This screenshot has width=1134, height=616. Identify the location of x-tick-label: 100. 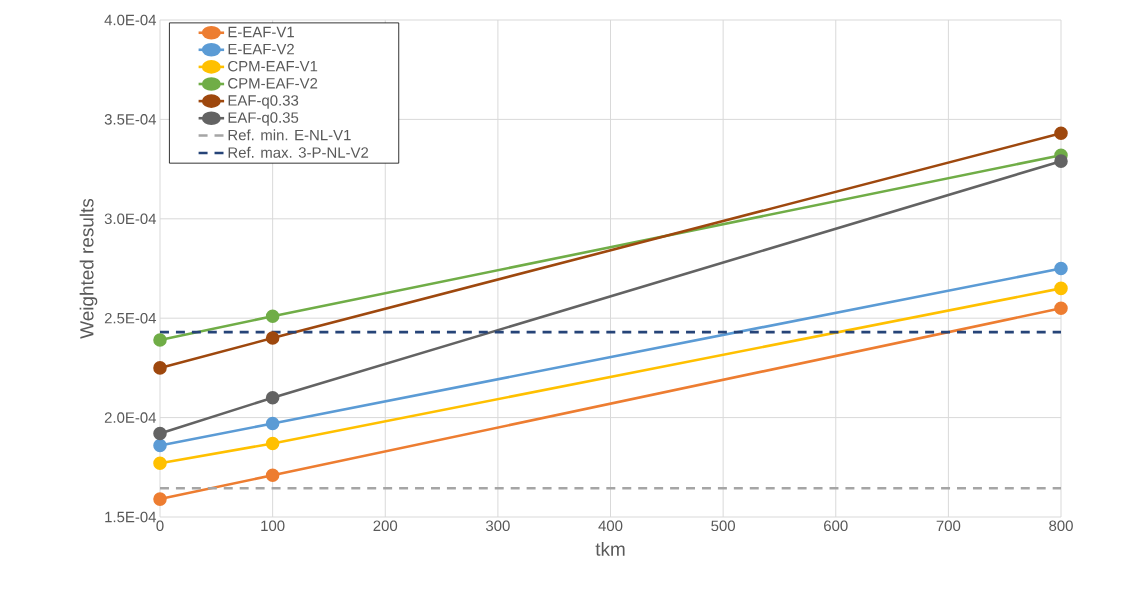
(273, 526).